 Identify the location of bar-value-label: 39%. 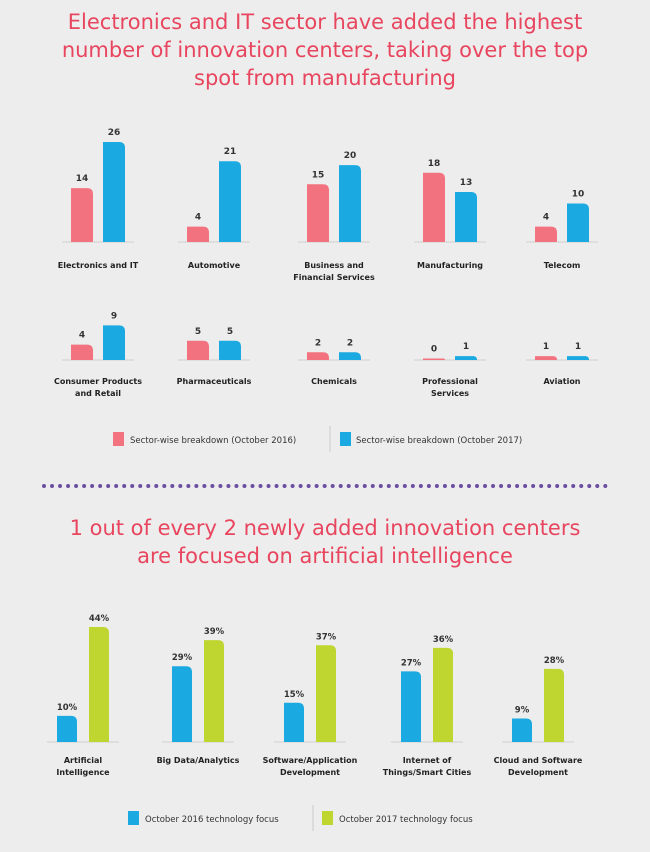
(214, 632).